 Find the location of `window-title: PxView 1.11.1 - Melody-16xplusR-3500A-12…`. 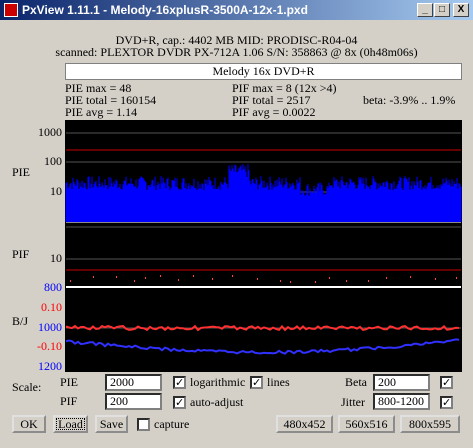

window-title: PxView 1.11.1 - Melody-16xplusR-3500A-12… is located at coordinates (165, 10).